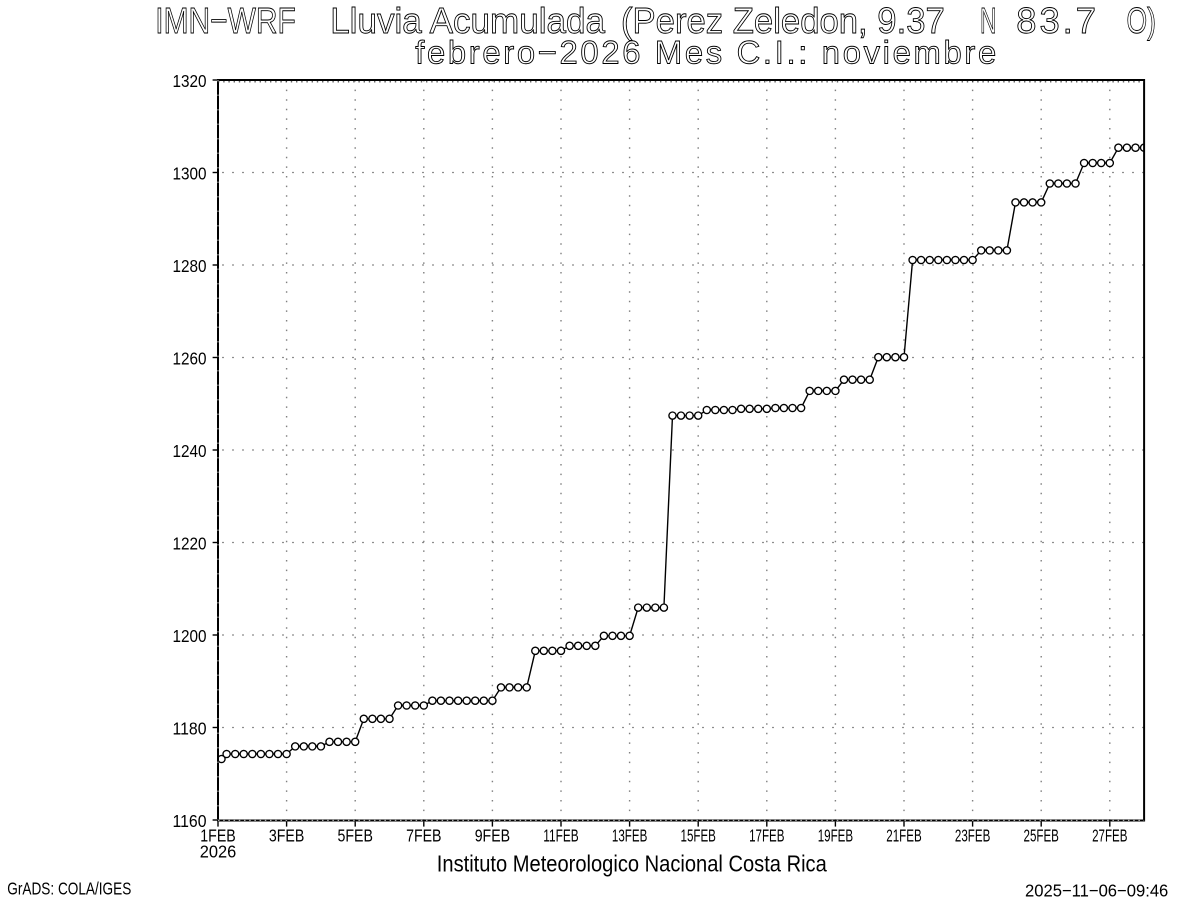 Image resolution: width=1200 pixels, height=900 pixels. I want to click on svg-text: 9FEB, so click(492, 836).